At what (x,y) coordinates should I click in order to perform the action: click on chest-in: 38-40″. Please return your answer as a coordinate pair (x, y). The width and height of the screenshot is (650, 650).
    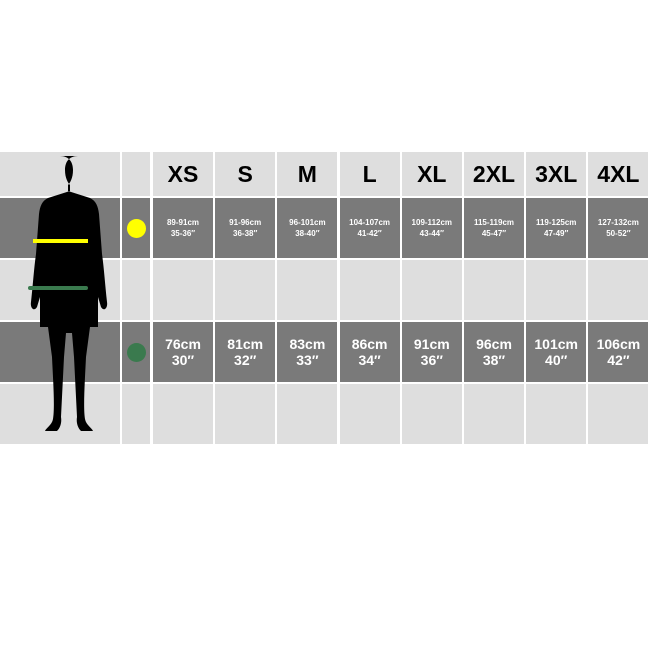
    Looking at the image, I should click on (307, 233).